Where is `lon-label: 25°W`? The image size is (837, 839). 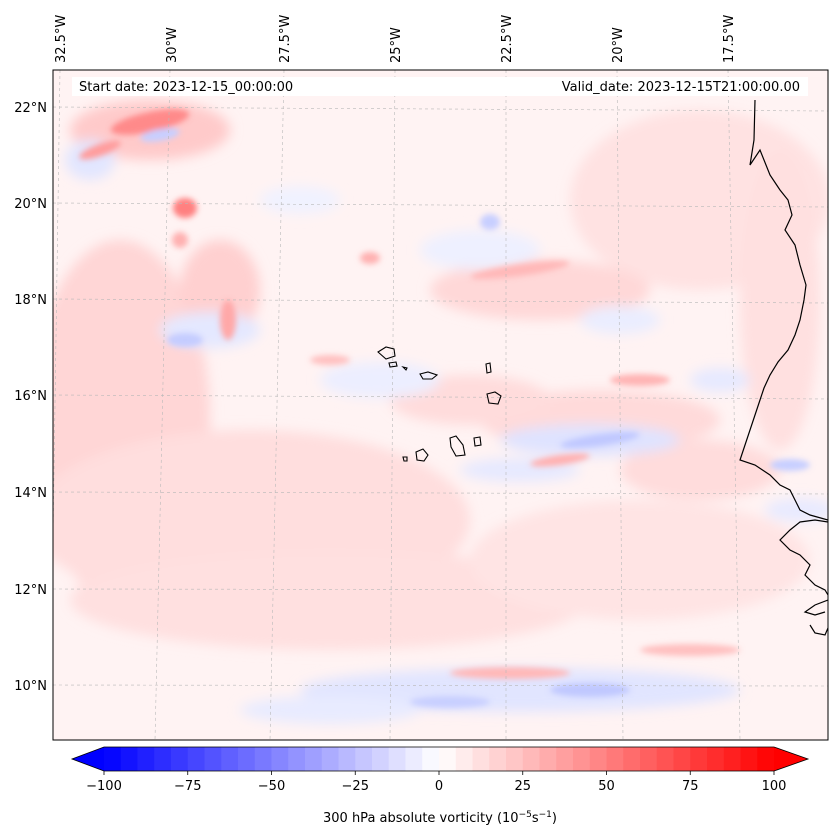 lon-label: 25°W is located at coordinates (396, 45).